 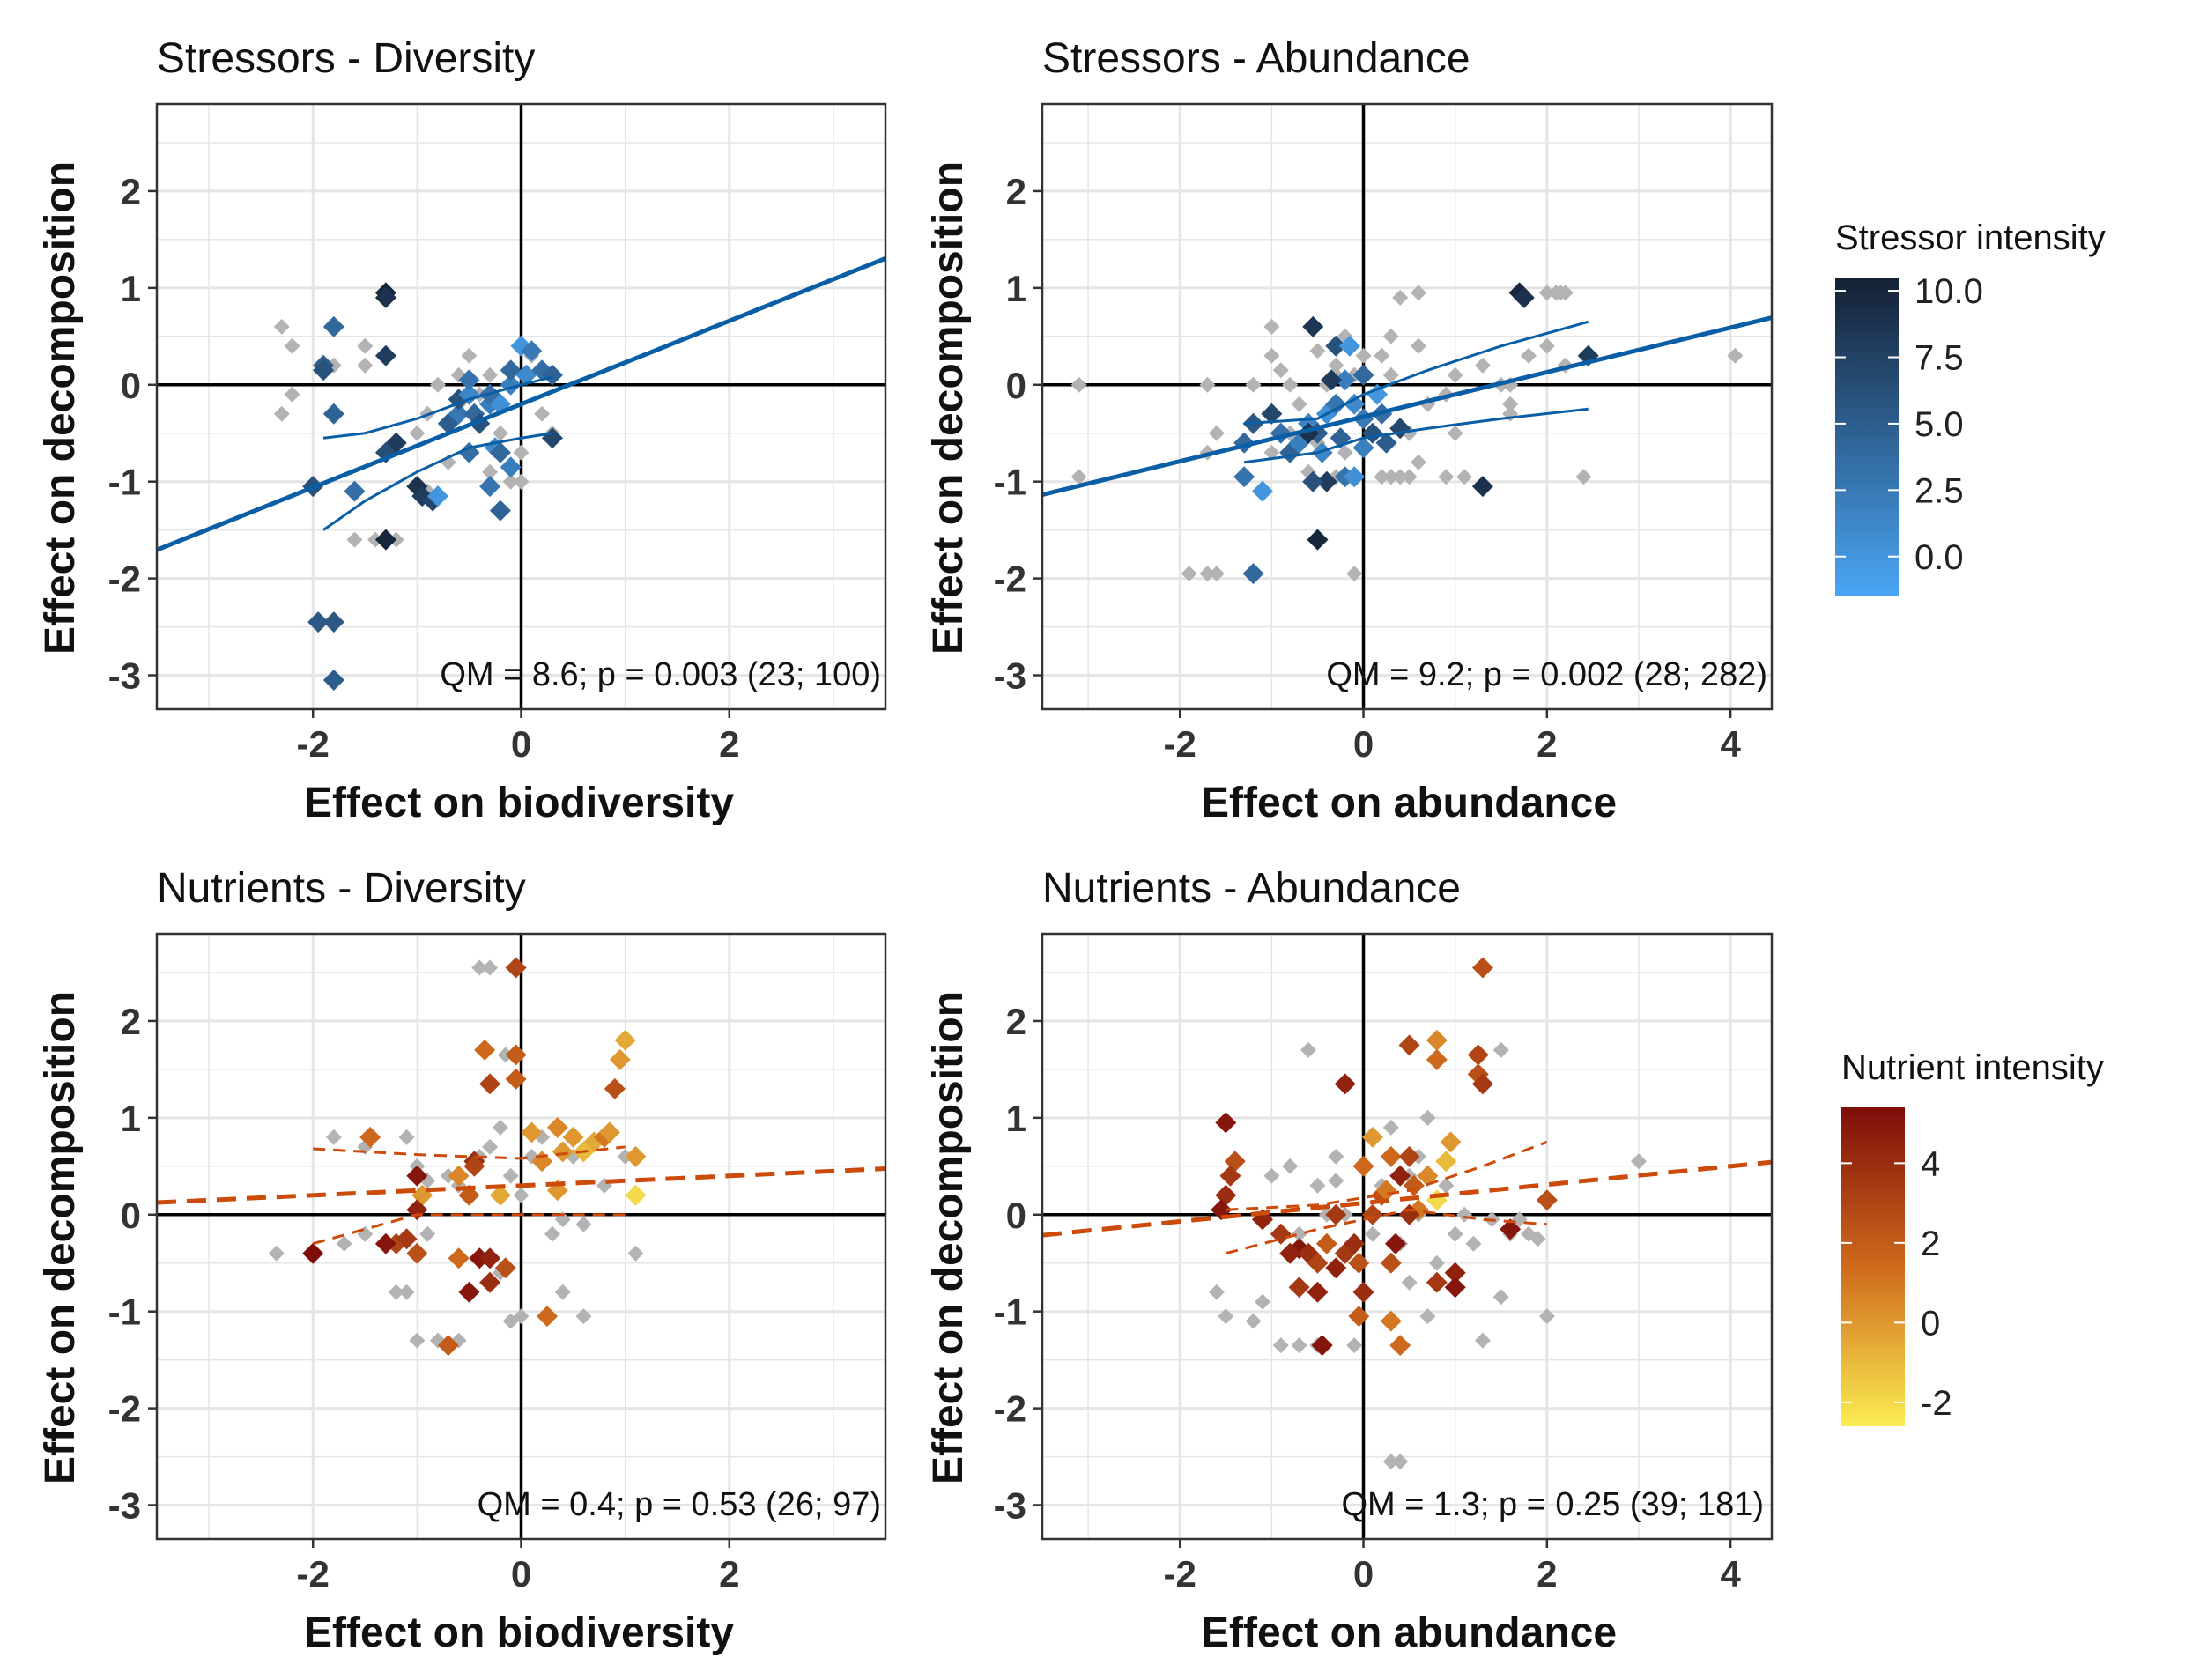 I want to click on panel-border, so click(x=1407, y=406).